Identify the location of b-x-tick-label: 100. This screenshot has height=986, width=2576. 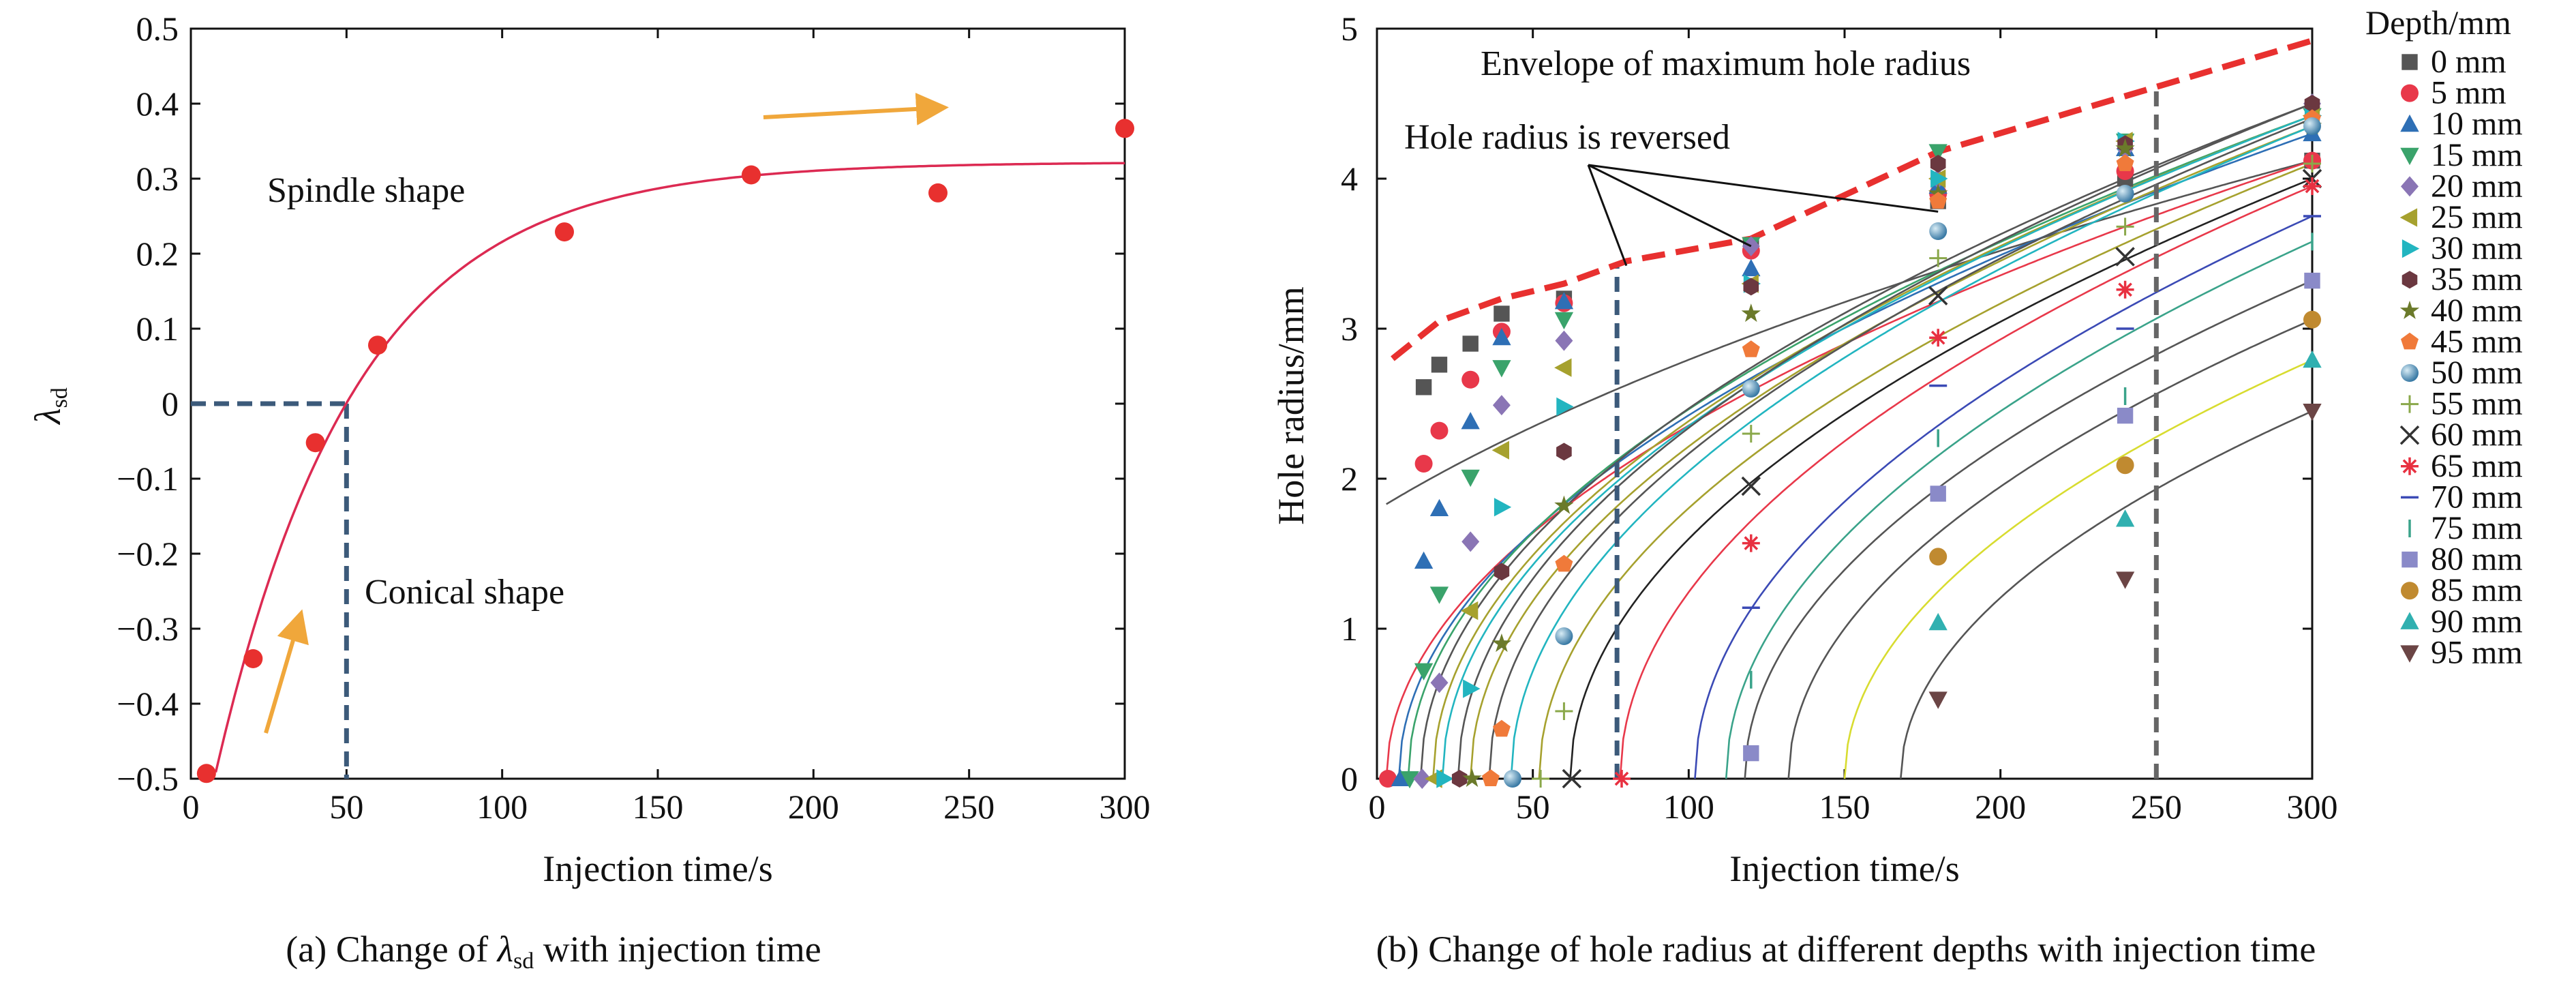
(1689, 807).